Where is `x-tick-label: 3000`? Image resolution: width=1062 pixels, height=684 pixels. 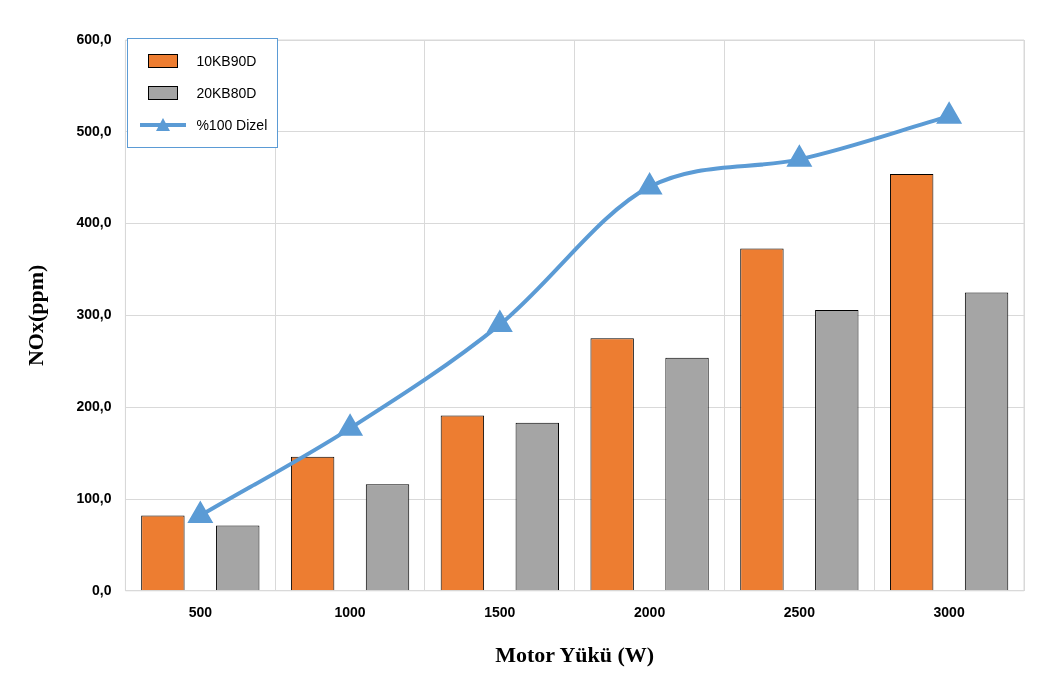 x-tick-label: 3000 is located at coordinates (949, 612).